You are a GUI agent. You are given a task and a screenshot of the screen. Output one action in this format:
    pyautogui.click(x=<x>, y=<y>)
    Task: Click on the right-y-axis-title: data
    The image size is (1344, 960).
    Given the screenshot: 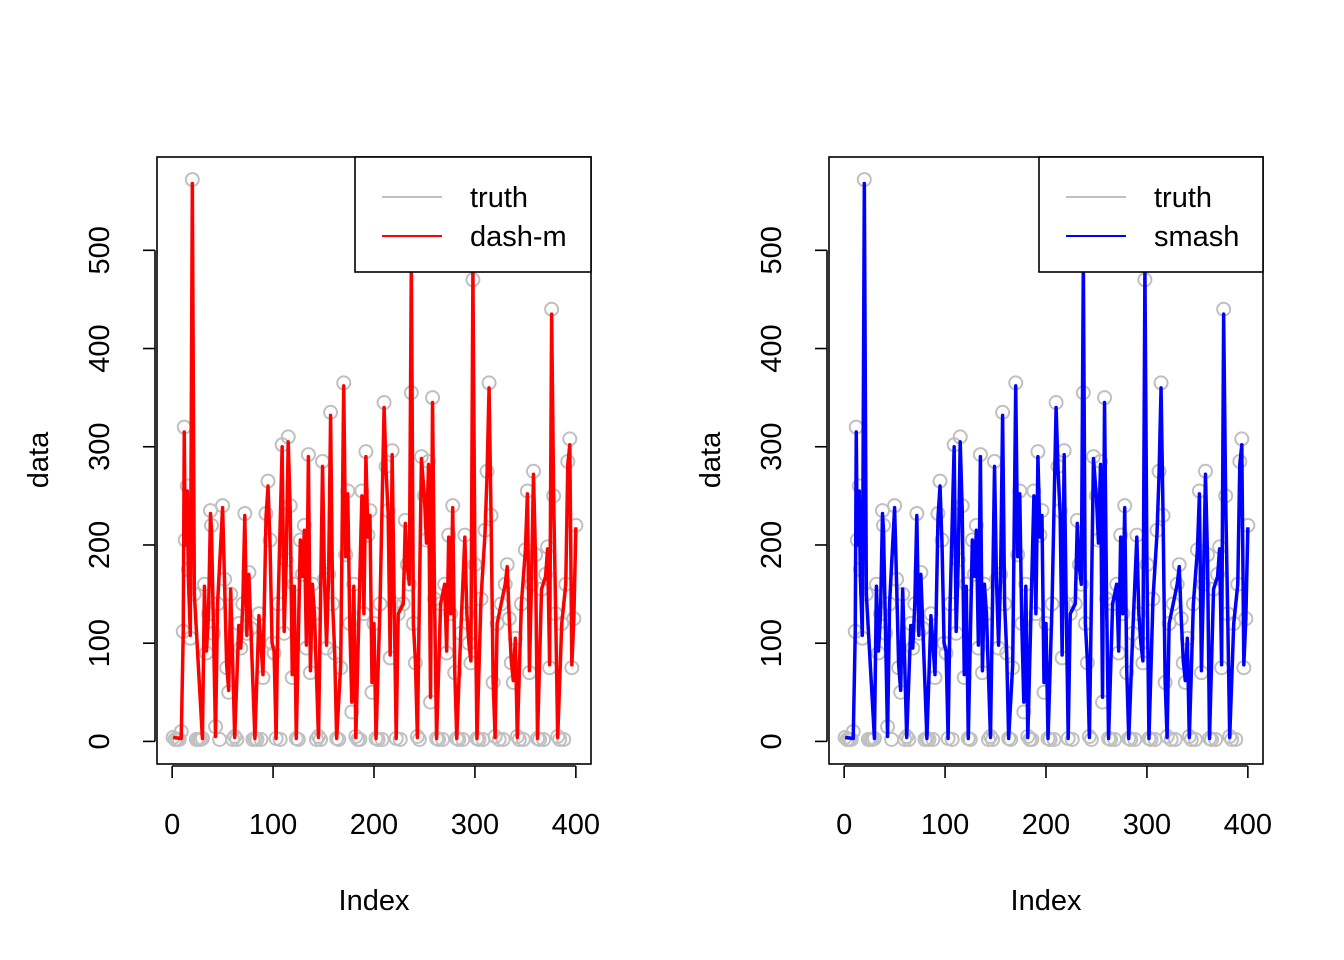 What is the action you would take?
    pyautogui.click(x=711, y=459)
    